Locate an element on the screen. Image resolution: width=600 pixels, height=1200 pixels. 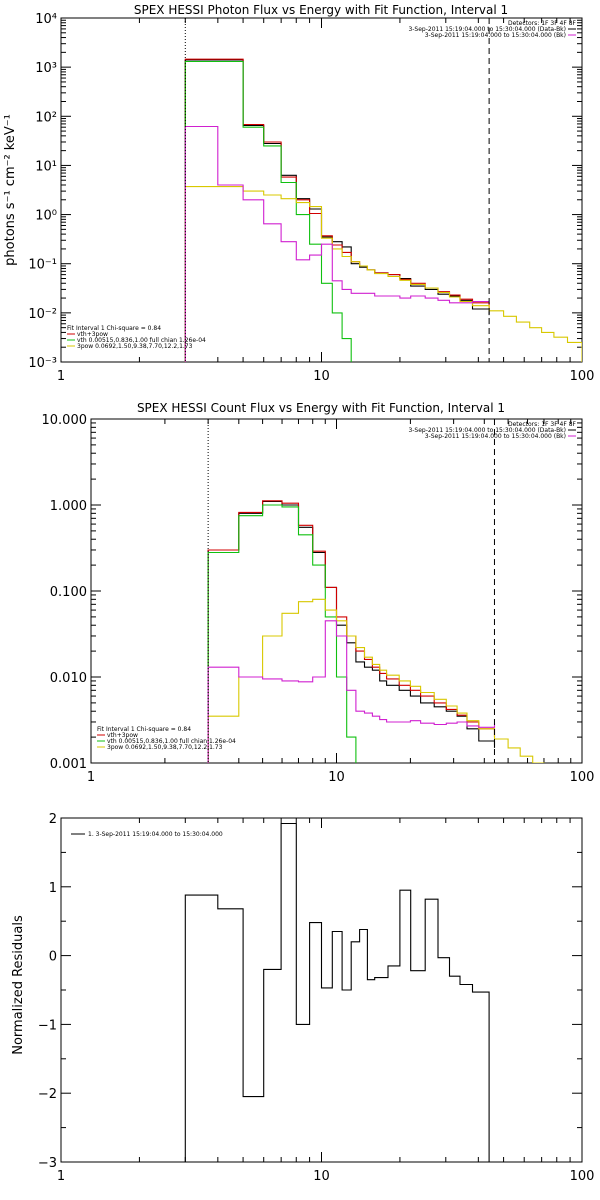
y-tick-label: −1 is located at coordinates (47, 1025).